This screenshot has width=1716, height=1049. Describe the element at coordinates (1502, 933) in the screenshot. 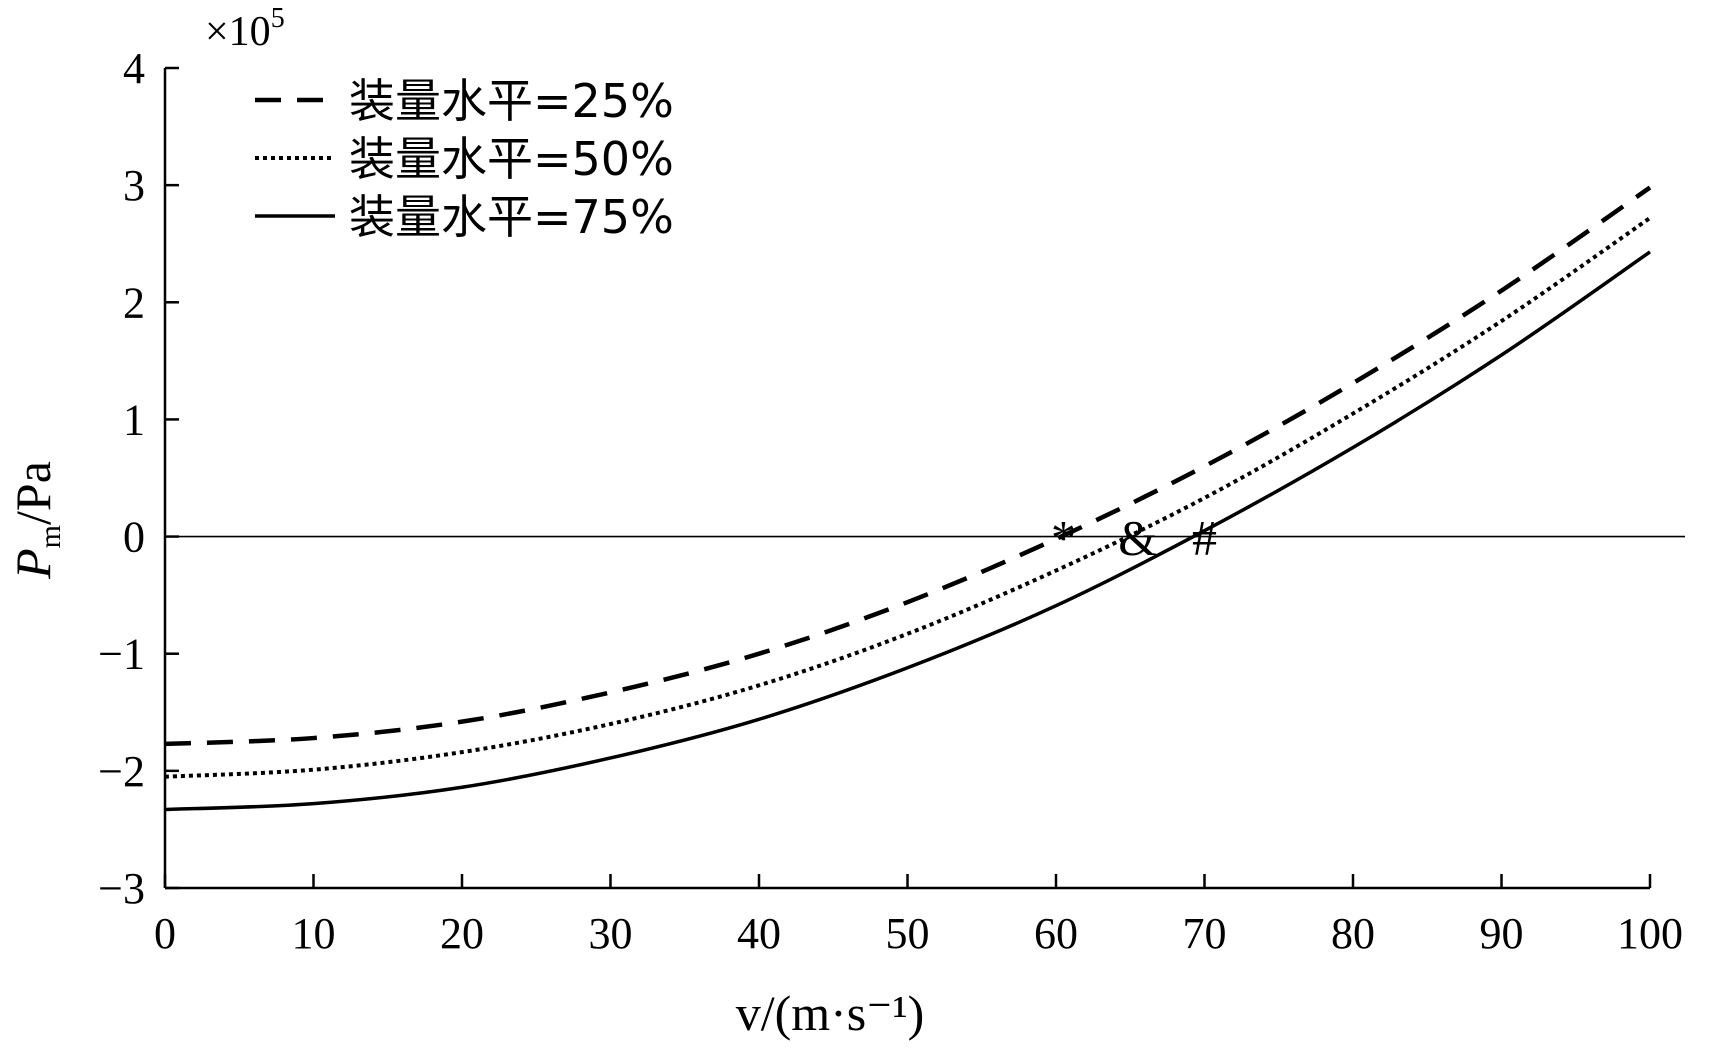

I see `x-tick-label: 90` at that location.